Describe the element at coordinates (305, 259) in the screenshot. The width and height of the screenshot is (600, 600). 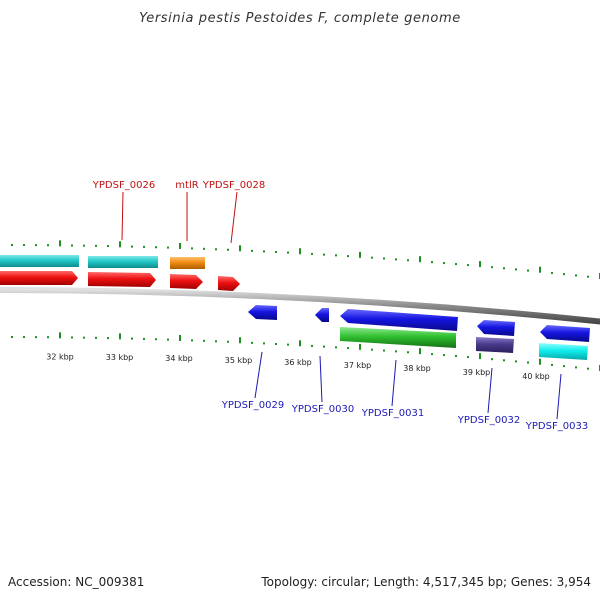
I see `tick-marks-top` at that location.